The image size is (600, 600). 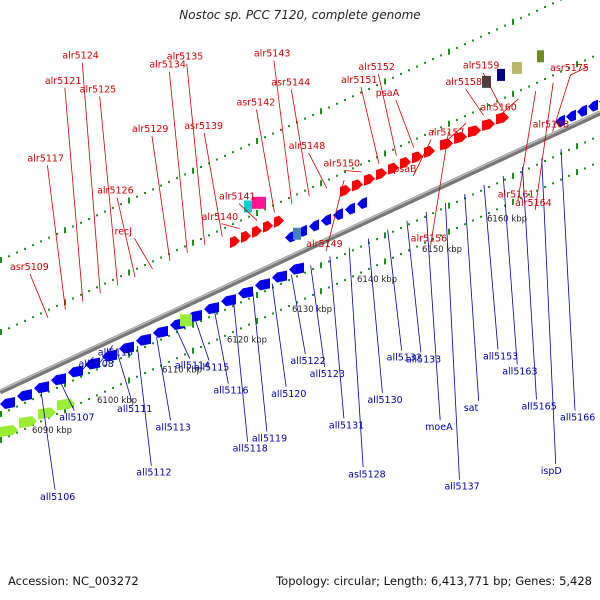 I want to click on forward-gene-label: alr5168, so click(x=551, y=125).